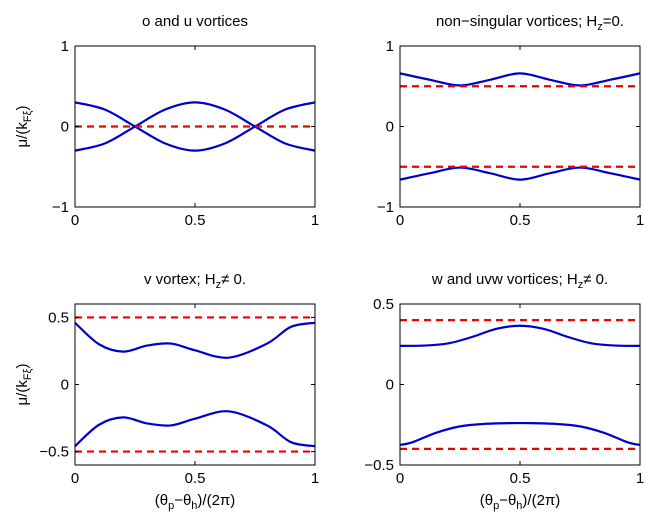 This screenshot has width=659, height=521. Describe the element at coordinates (195, 21) in the screenshot. I see `subplot-title: o and u vortices` at that location.